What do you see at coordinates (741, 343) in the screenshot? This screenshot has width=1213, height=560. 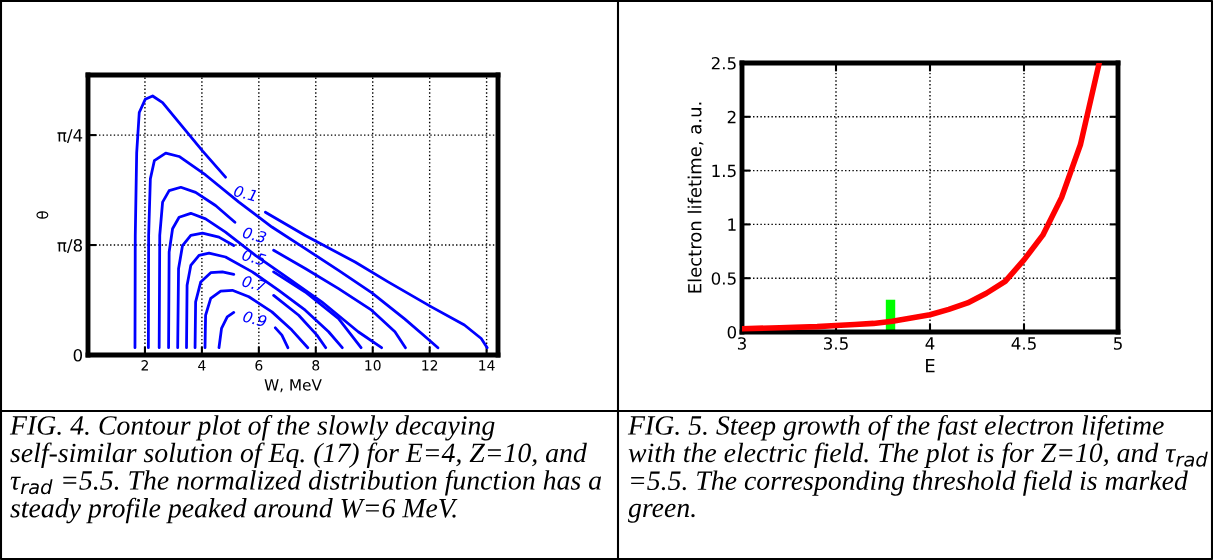 I see `x-tick-label: 3` at bounding box center [741, 343].